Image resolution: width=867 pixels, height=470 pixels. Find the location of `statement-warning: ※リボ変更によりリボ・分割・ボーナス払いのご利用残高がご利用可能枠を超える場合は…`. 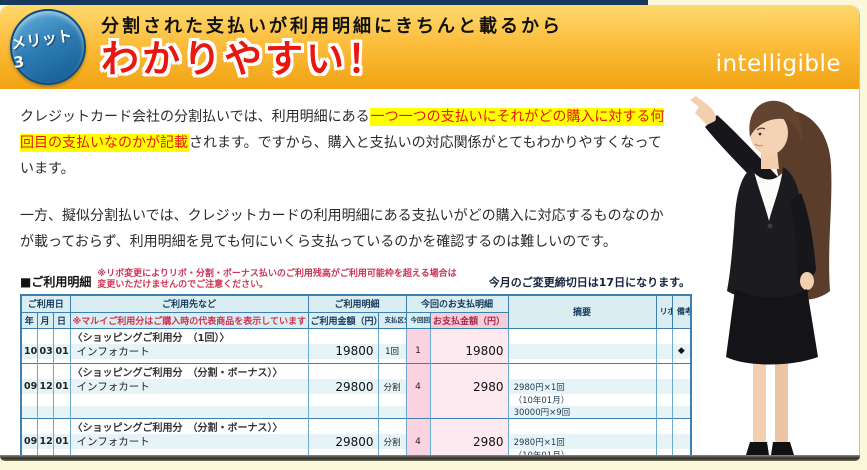

statement-warning: ※リボ変更によりリボ・分割・ボーナス払いのご利用残高がご利用可能枠を超える場合は… is located at coordinates (292, 280).